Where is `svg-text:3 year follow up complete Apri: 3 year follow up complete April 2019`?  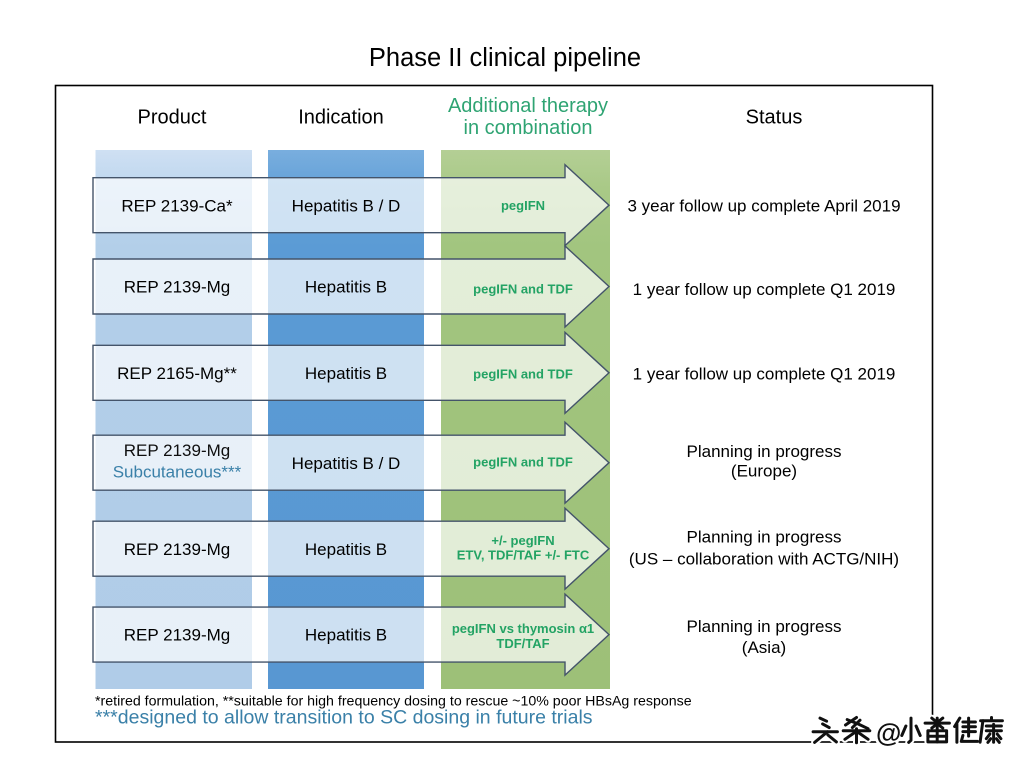 svg-text:3 year follow up complete Apri: 3 year follow up complete April 2019 is located at coordinates (763, 206).